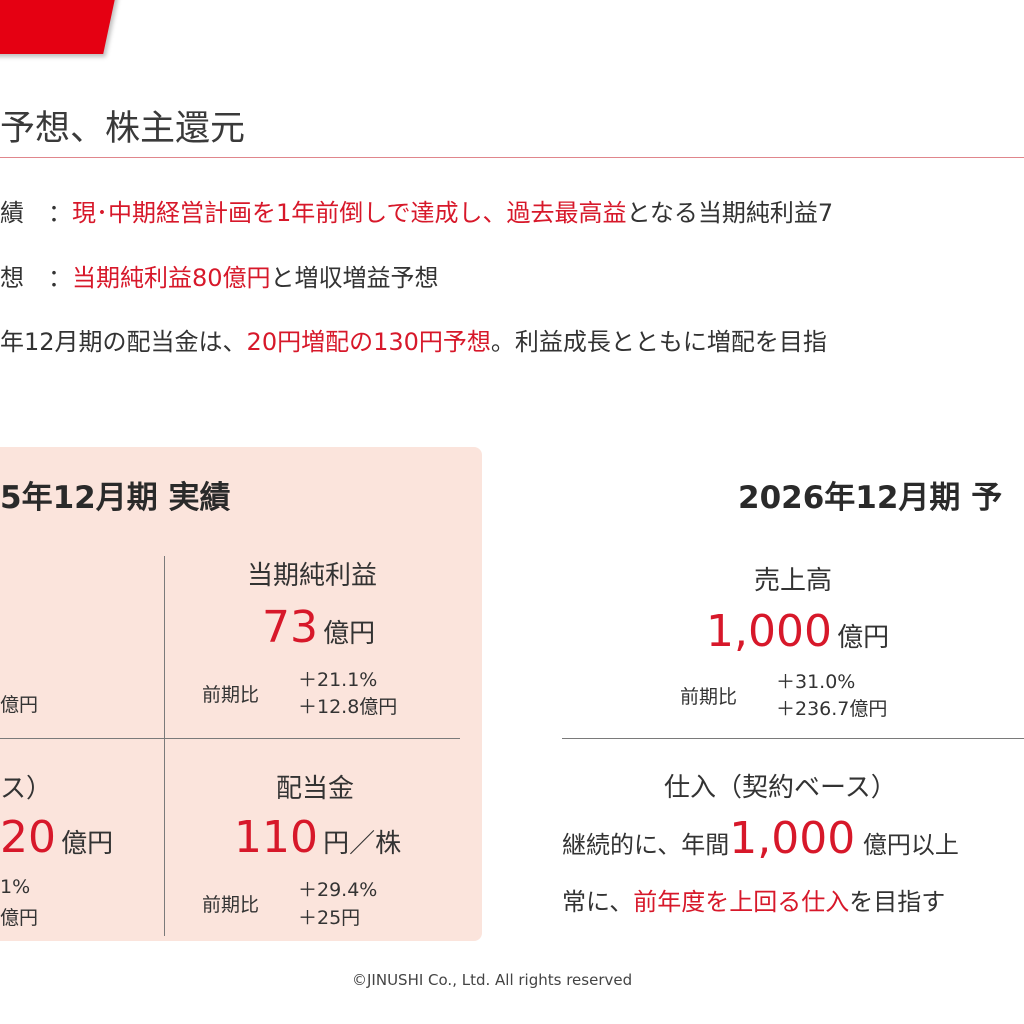 The image size is (1024, 1024). What do you see at coordinates (492, 980) in the screenshot?
I see `copyright: ©JINUSHI Co., Ltd. All rights reserved` at bounding box center [492, 980].